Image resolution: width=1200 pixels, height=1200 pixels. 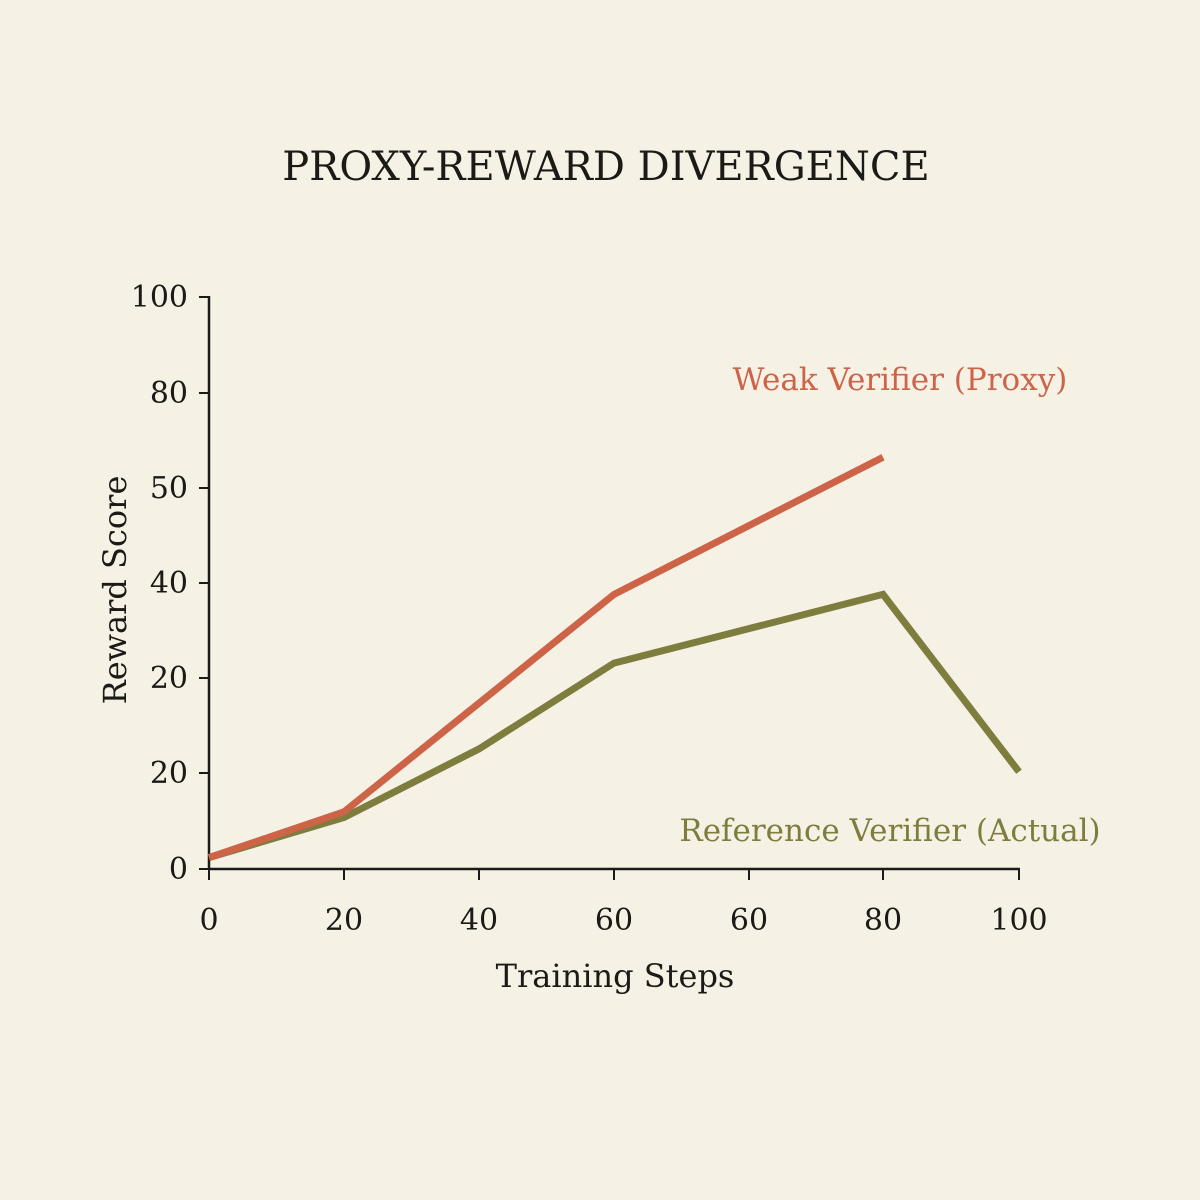 I want to click on series-label-weak-verifier: Weak Verifier (Proxy), so click(x=900, y=380).